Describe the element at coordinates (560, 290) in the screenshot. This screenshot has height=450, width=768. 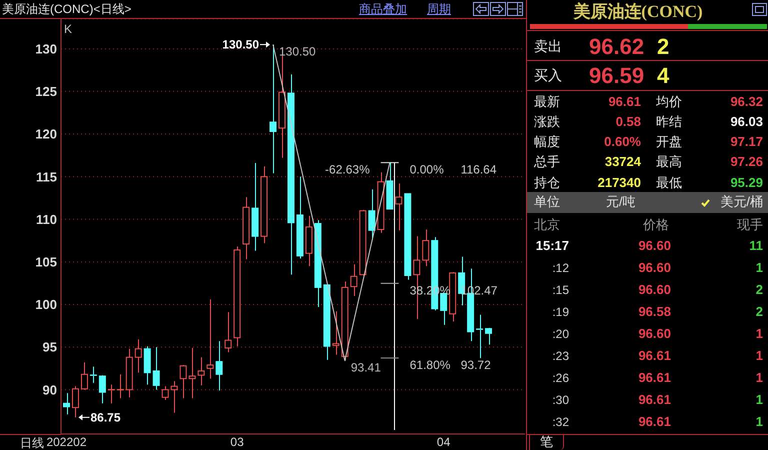
I see `text: :15` at that location.